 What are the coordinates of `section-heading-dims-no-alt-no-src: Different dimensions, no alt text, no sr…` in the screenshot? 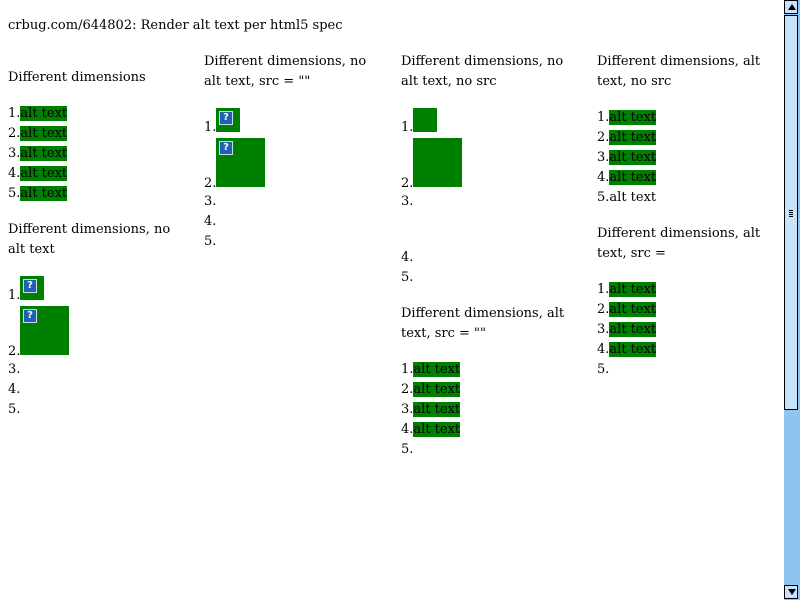 It's located at (482, 71).